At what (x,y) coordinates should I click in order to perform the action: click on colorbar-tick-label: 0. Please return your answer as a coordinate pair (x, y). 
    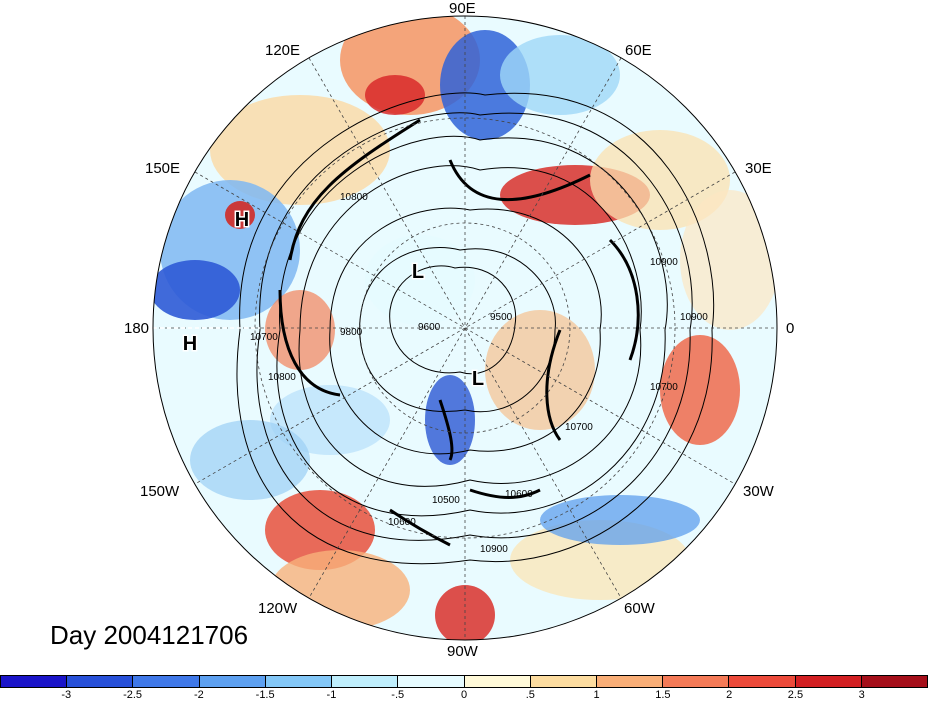
    Looking at the image, I should click on (464, 695).